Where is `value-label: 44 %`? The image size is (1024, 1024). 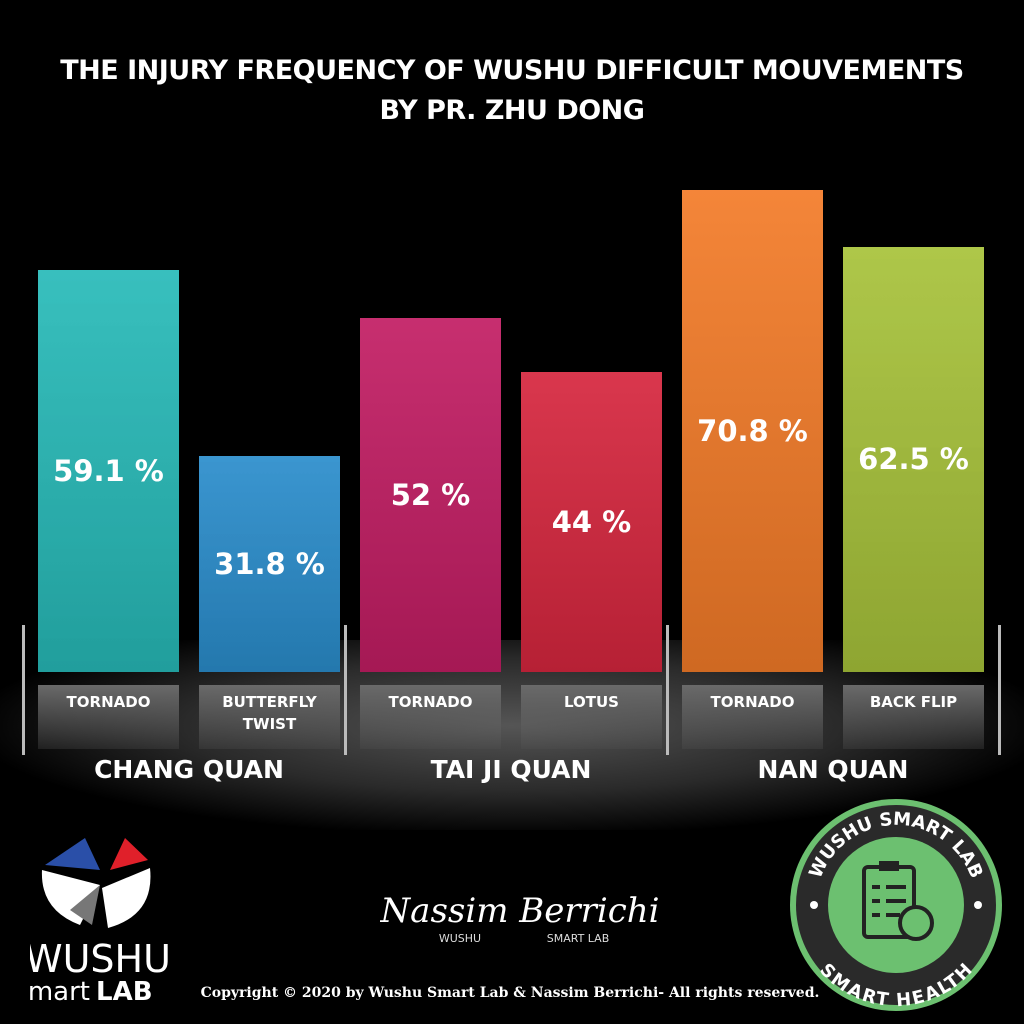
value-label: 44 % is located at coordinates (591, 522).